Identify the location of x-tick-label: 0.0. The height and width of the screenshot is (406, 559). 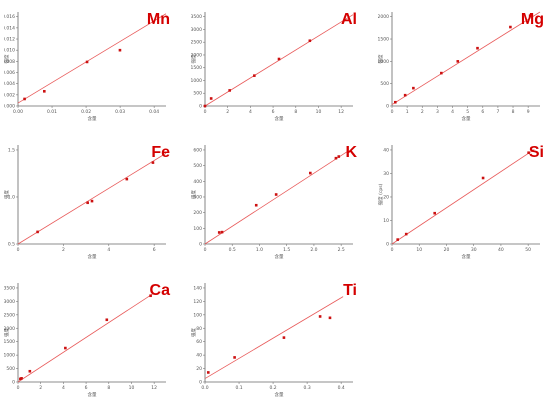
(204, 388).